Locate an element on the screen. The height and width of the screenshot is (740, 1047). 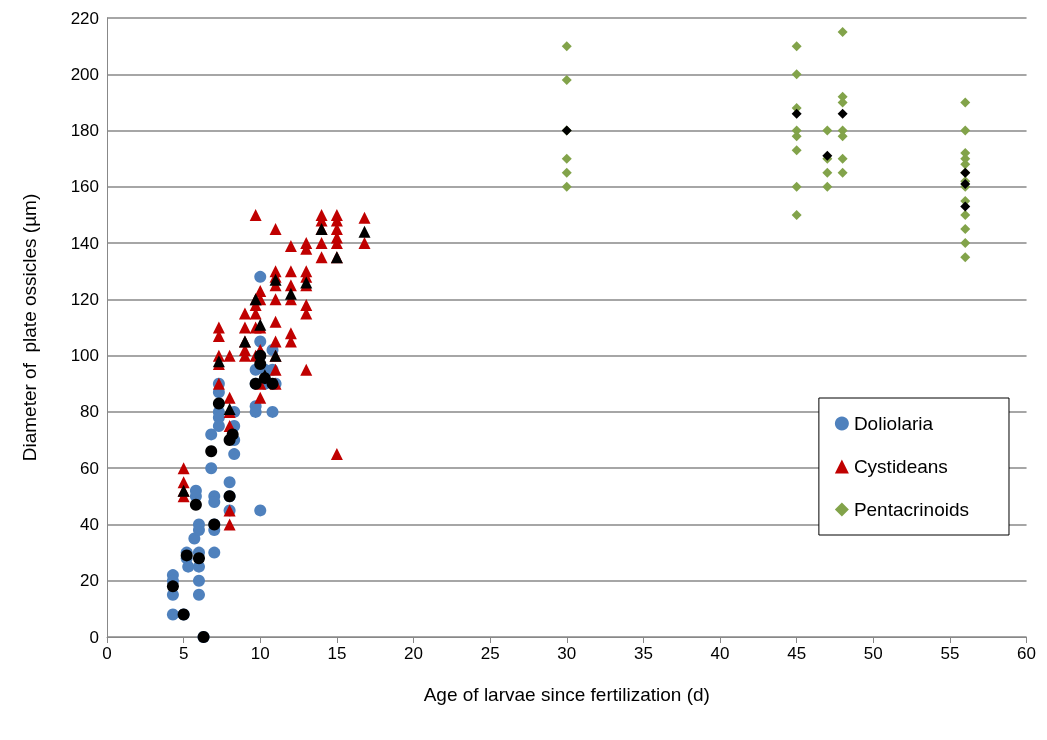
x-tick-label: 60 is located at coordinates (1027, 653).